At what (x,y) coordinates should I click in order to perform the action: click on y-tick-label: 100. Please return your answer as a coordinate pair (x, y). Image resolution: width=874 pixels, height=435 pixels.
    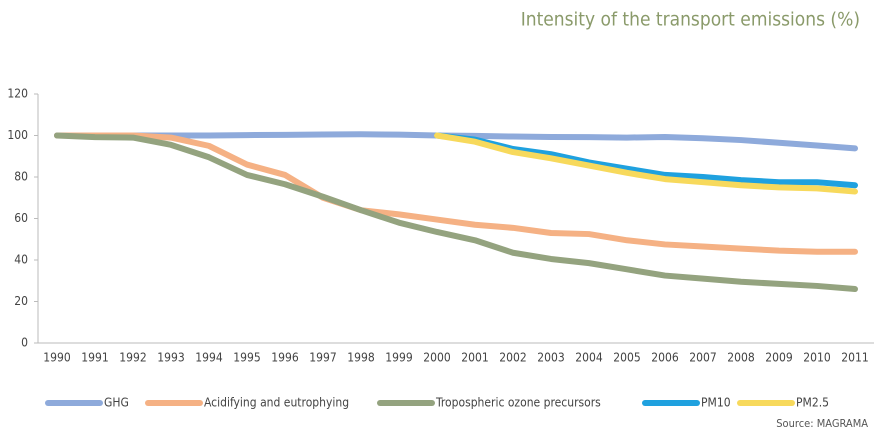
    Looking at the image, I should click on (17, 135).